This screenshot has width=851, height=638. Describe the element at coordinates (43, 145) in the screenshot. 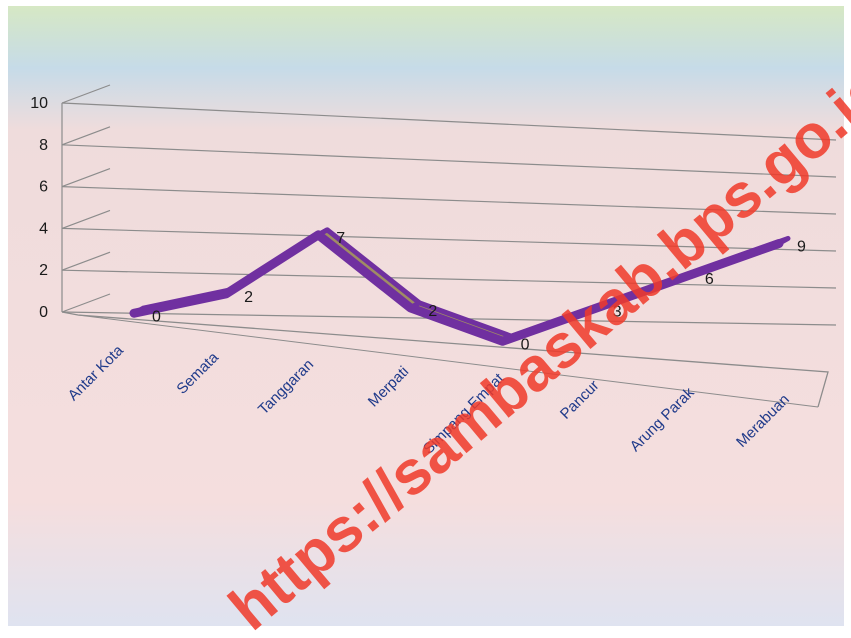

I see `y-tick-label: 8` at that location.